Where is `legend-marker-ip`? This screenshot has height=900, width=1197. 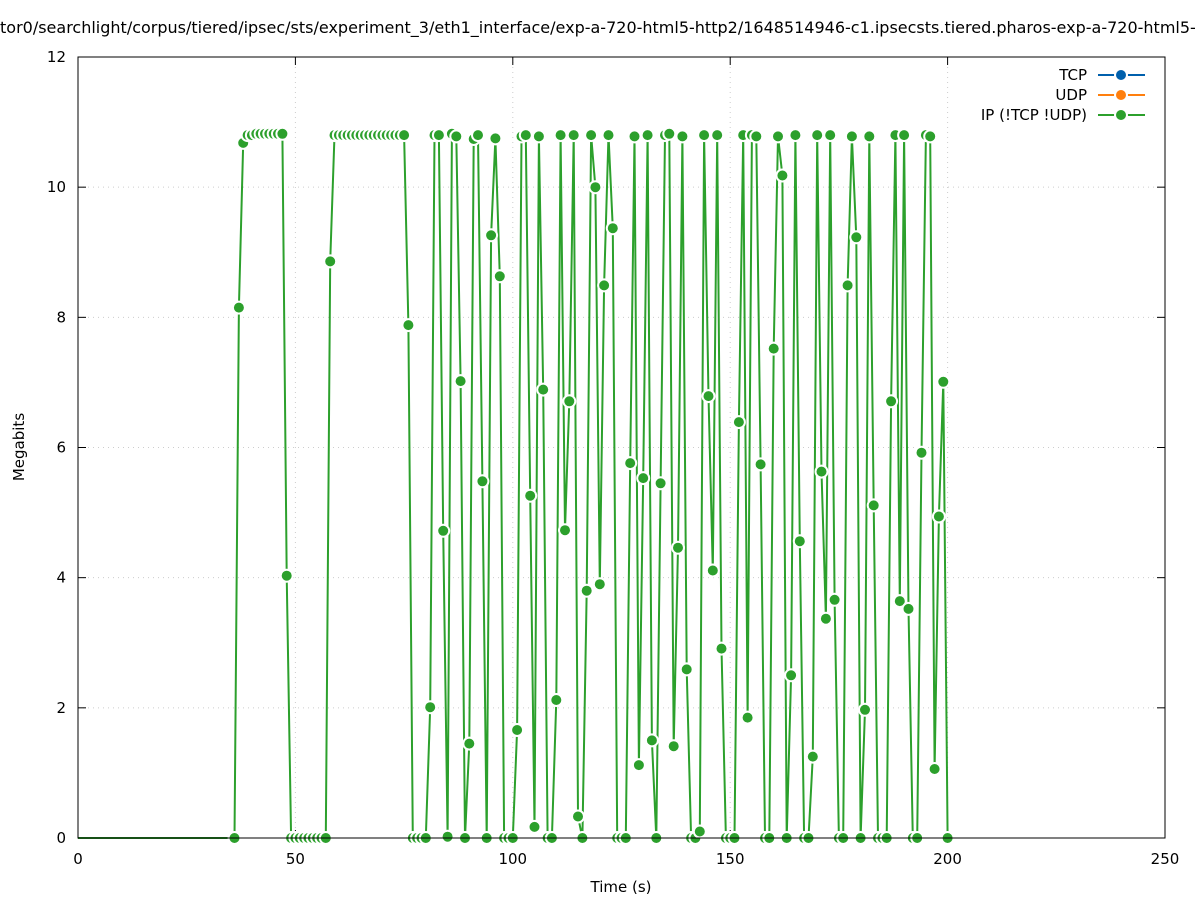 legend-marker-ip is located at coordinates (1121, 115).